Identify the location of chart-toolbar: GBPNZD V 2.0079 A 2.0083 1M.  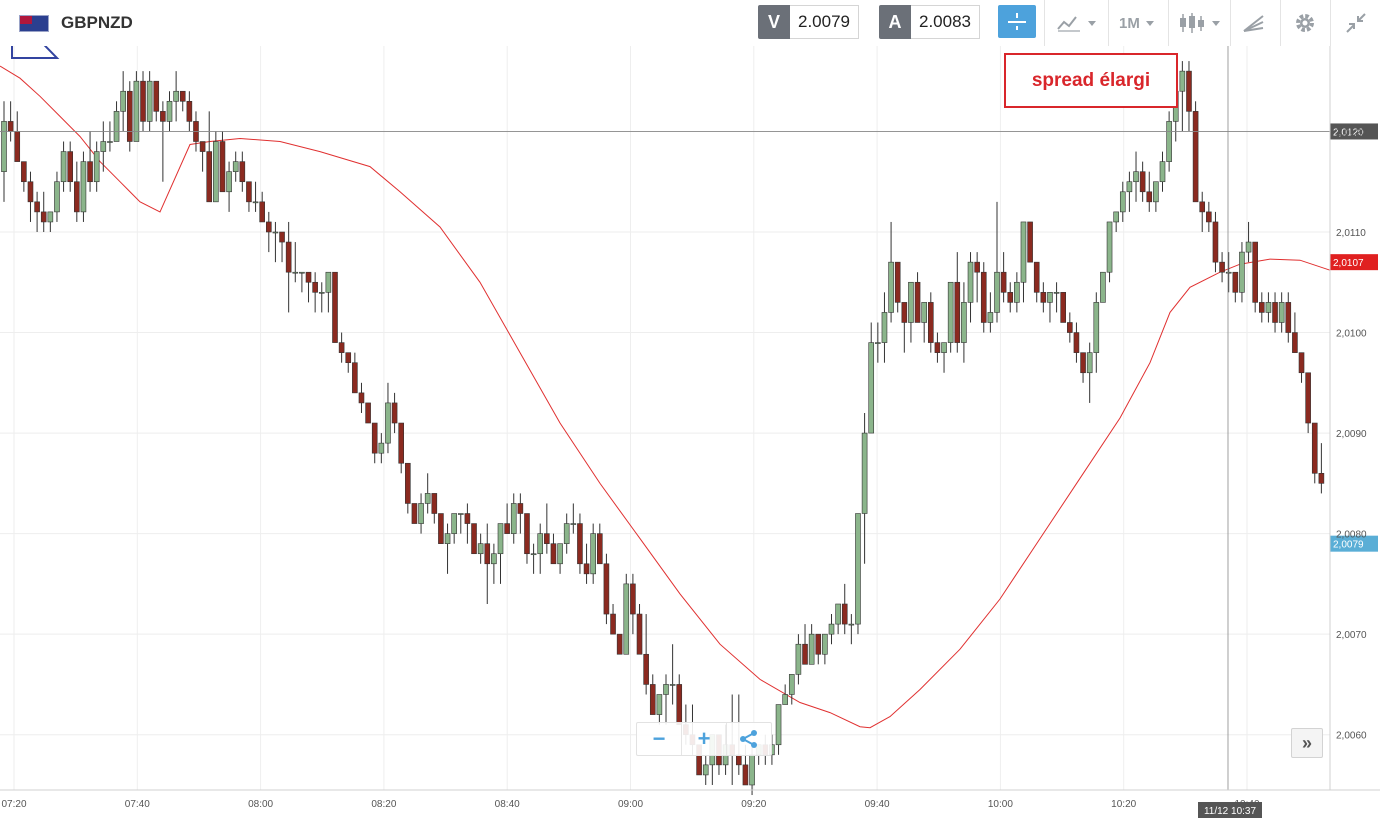
(690, 23).